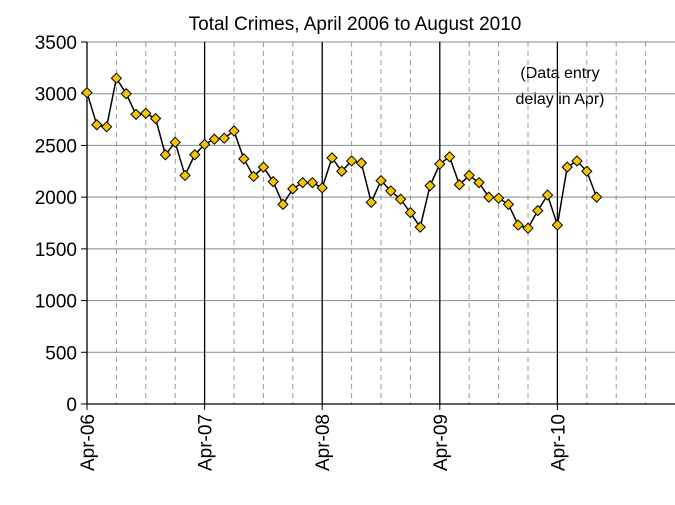 This screenshot has height=505, width=675. What do you see at coordinates (441, 442) in the screenshot?
I see `x-tick-label: Apr-09` at bounding box center [441, 442].